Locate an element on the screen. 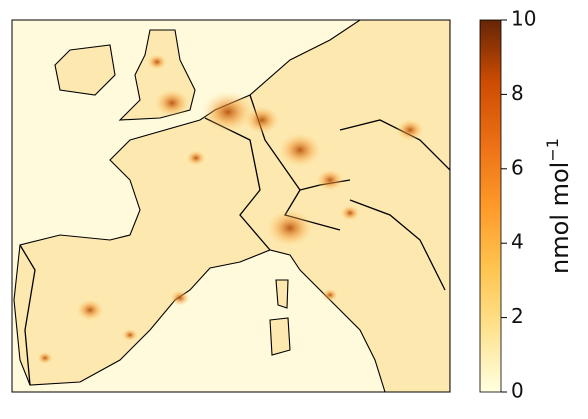  colorbar-label-text: nmol mol is located at coordinates (560, 218).